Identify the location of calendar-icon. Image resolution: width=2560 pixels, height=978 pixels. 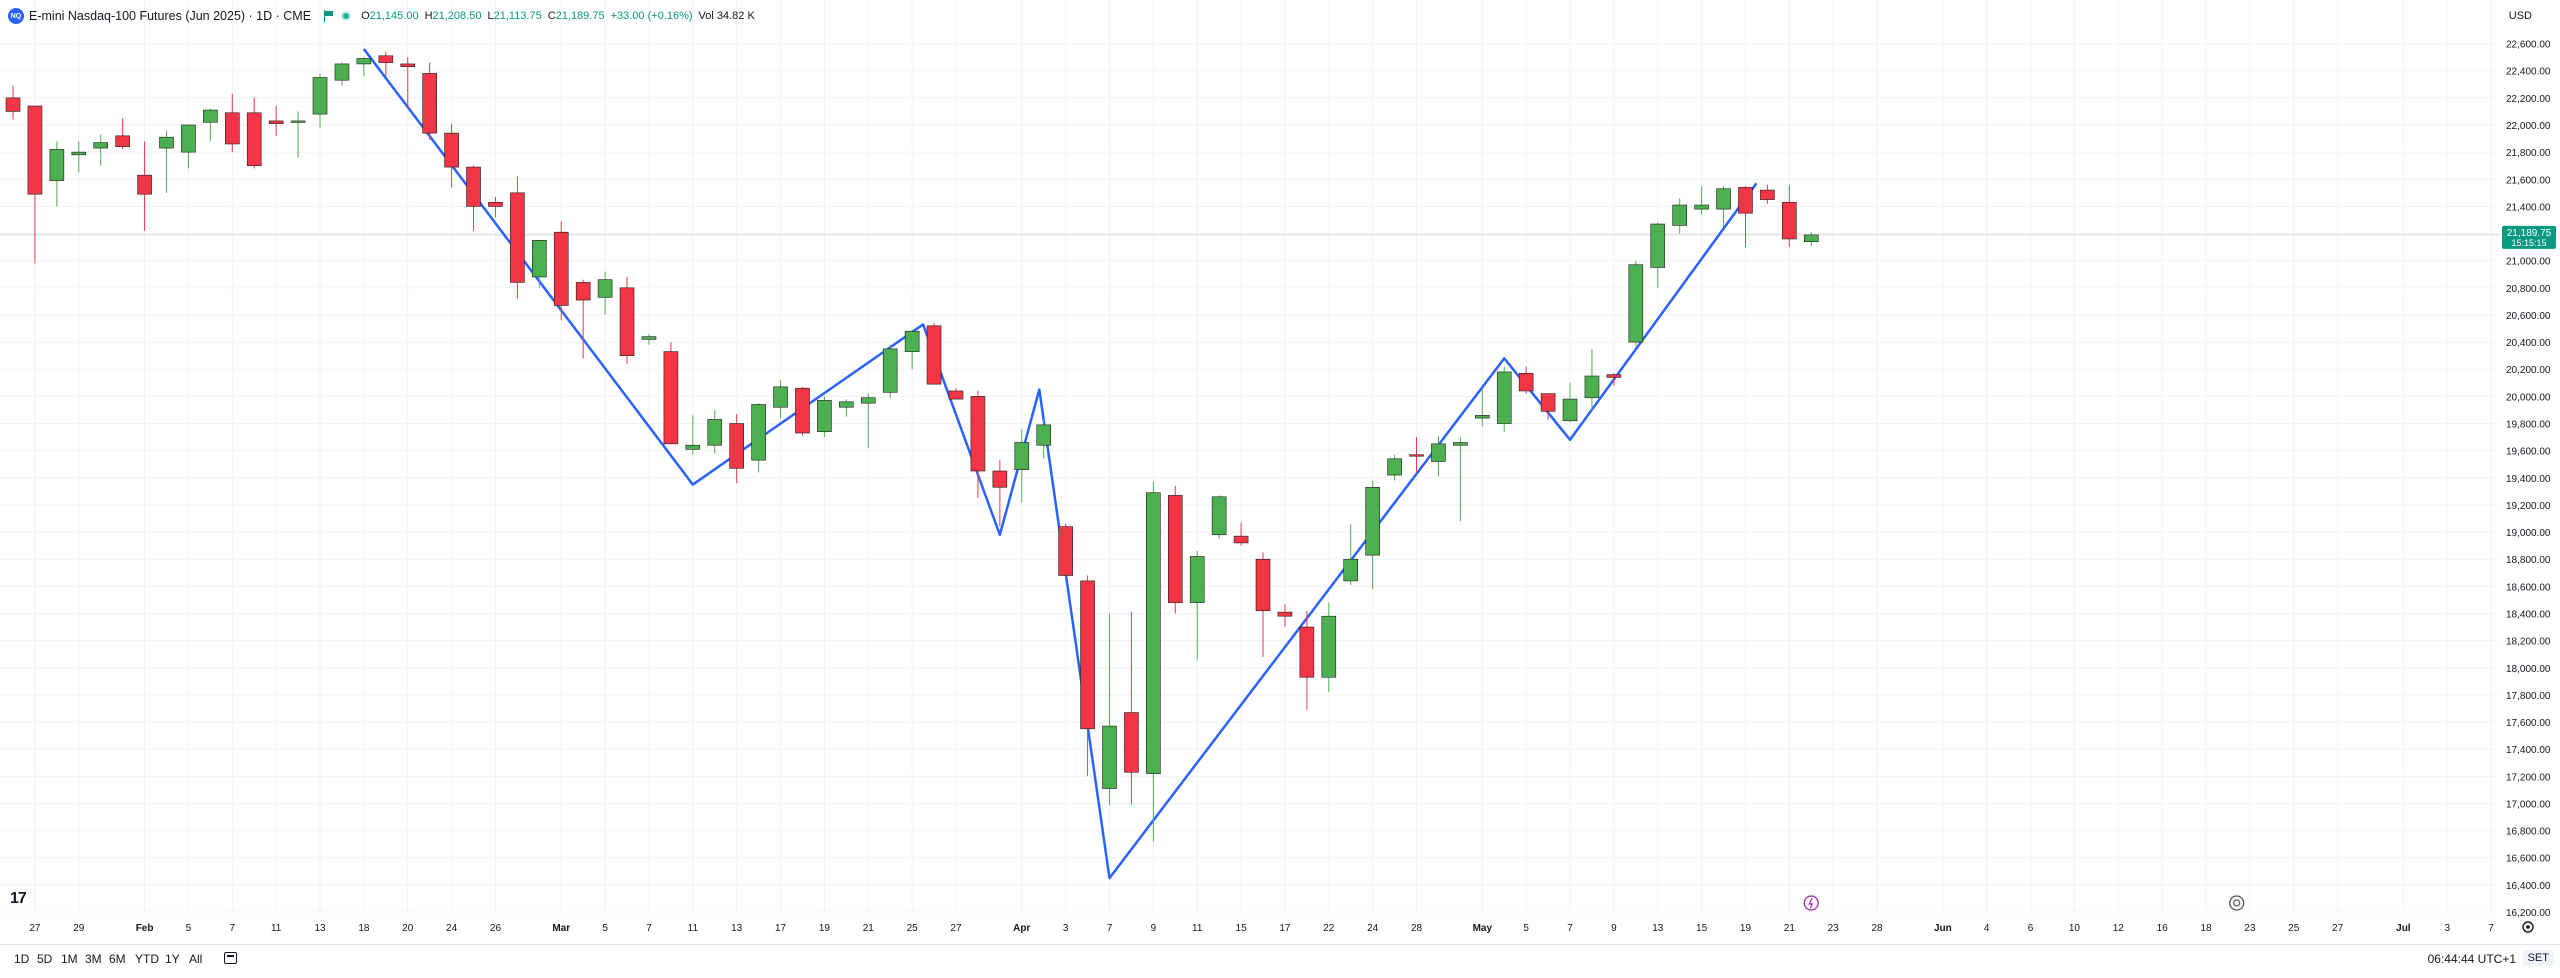
(230, 958).